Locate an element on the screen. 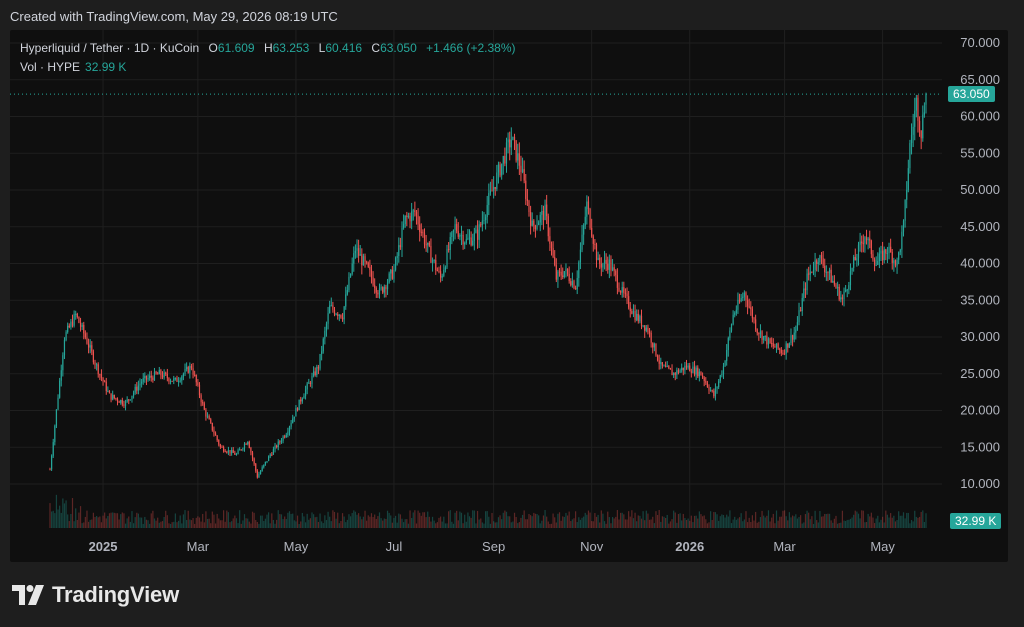 This screenshot has height=627, width=1024. symbol-title: Hyperliquid / Tether · 1D · KuCoin is located at coordinates (110, 48).